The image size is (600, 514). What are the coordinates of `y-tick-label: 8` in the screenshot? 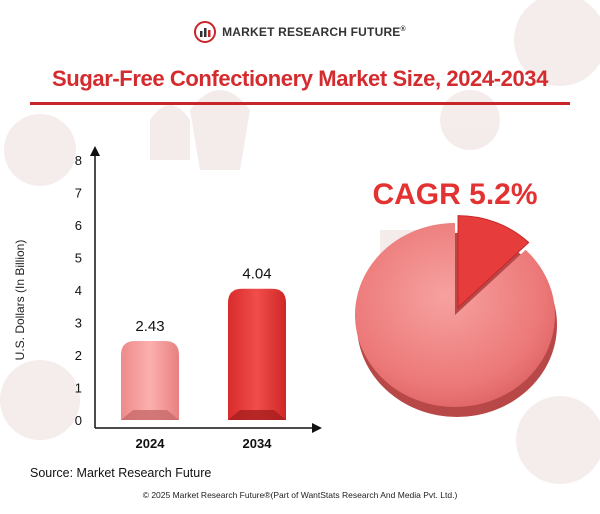 It's located at (78, 160).